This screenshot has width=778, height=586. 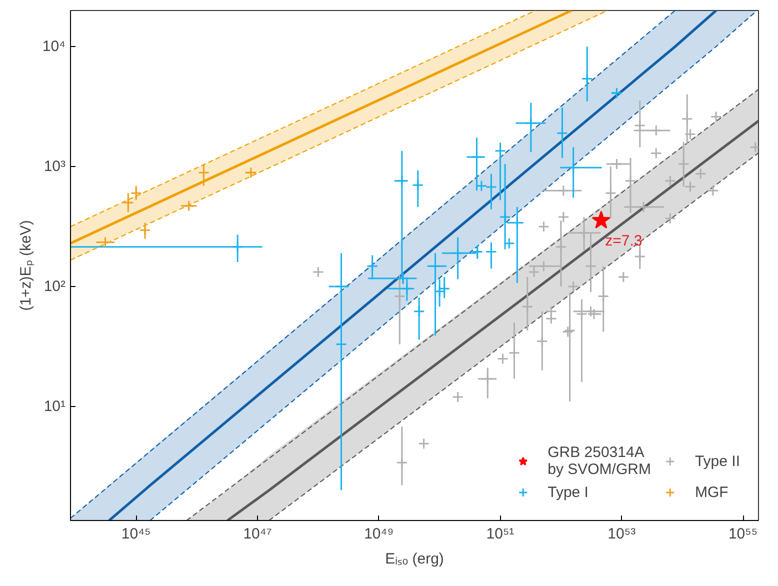 What do you see at coordinates (622, 534) in the screenshot?
I see `x-tick-label: 10⁵³` at bounding box center [622, 534].